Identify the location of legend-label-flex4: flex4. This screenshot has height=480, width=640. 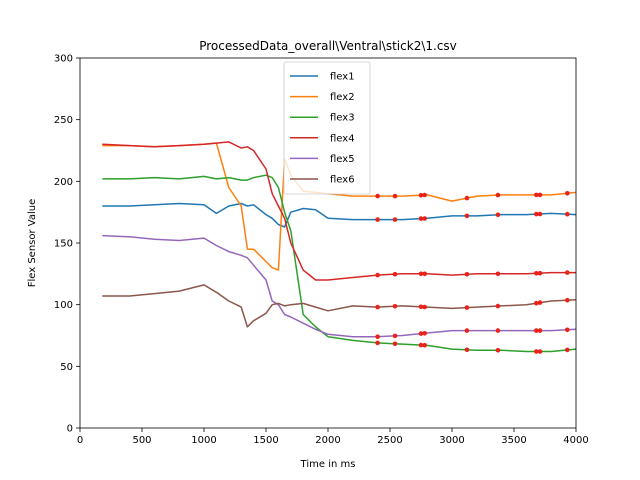
(342, 138).